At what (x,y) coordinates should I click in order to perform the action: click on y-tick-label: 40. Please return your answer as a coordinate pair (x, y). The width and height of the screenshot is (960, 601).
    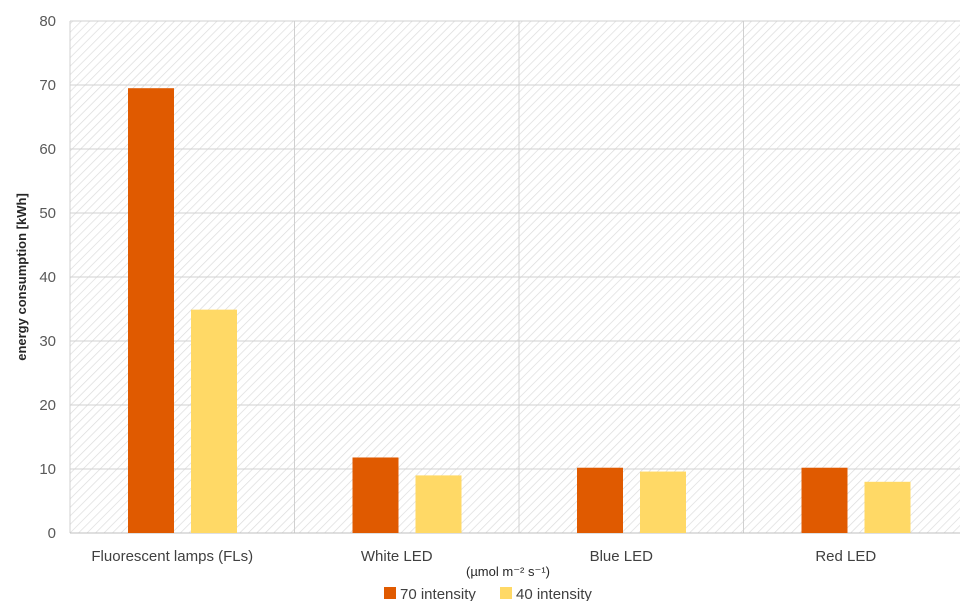
    Looking at the image, I should click on (47, 277).